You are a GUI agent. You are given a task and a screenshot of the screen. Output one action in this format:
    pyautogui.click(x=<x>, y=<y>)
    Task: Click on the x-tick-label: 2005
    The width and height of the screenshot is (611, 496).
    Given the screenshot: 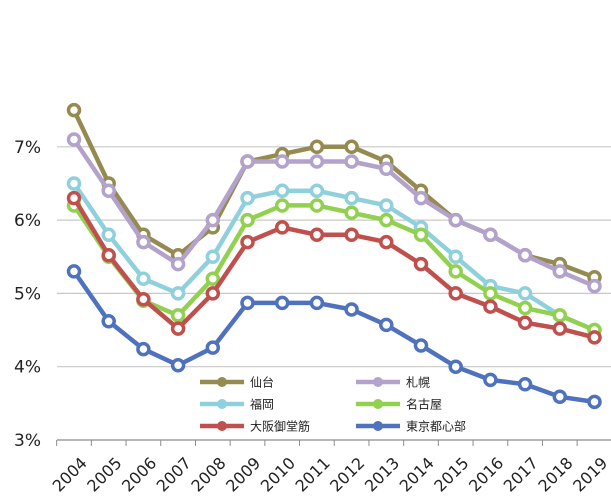 What is the action you would take?
    pyautogui.click(x=104, y=474)
    